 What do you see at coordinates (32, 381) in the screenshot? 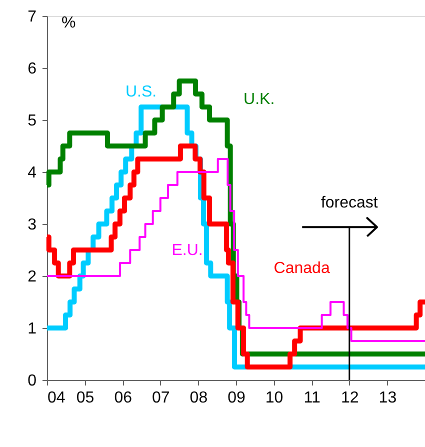
I see `y-tick-label: 0` at bounding box center [32, 381].